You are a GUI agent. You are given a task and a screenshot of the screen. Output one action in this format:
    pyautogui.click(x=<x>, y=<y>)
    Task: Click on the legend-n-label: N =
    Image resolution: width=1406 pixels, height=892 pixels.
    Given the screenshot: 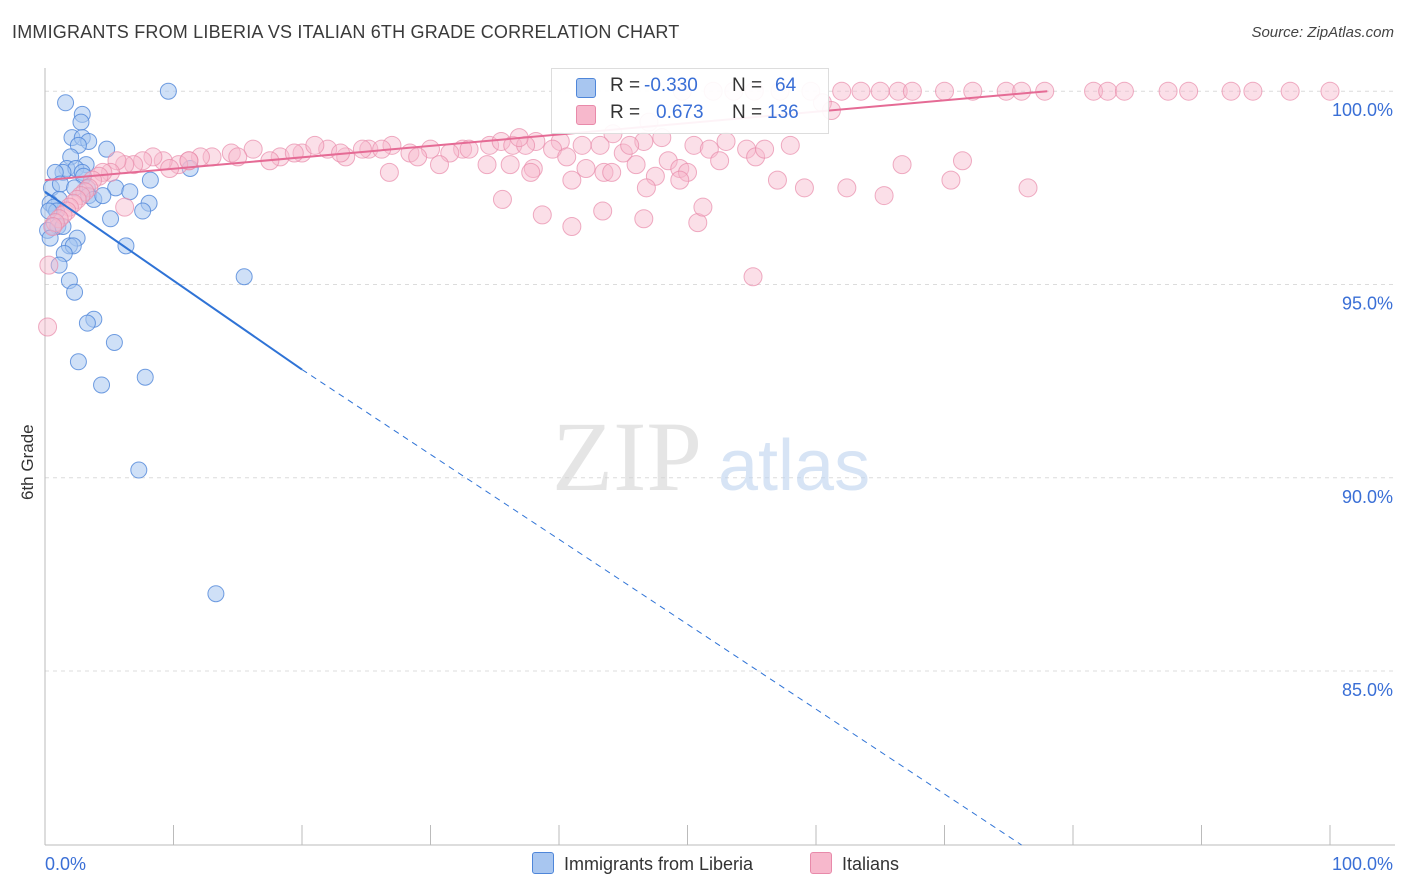 What is the action you would take?
    pyautogui.click(x=747, y=85)
    